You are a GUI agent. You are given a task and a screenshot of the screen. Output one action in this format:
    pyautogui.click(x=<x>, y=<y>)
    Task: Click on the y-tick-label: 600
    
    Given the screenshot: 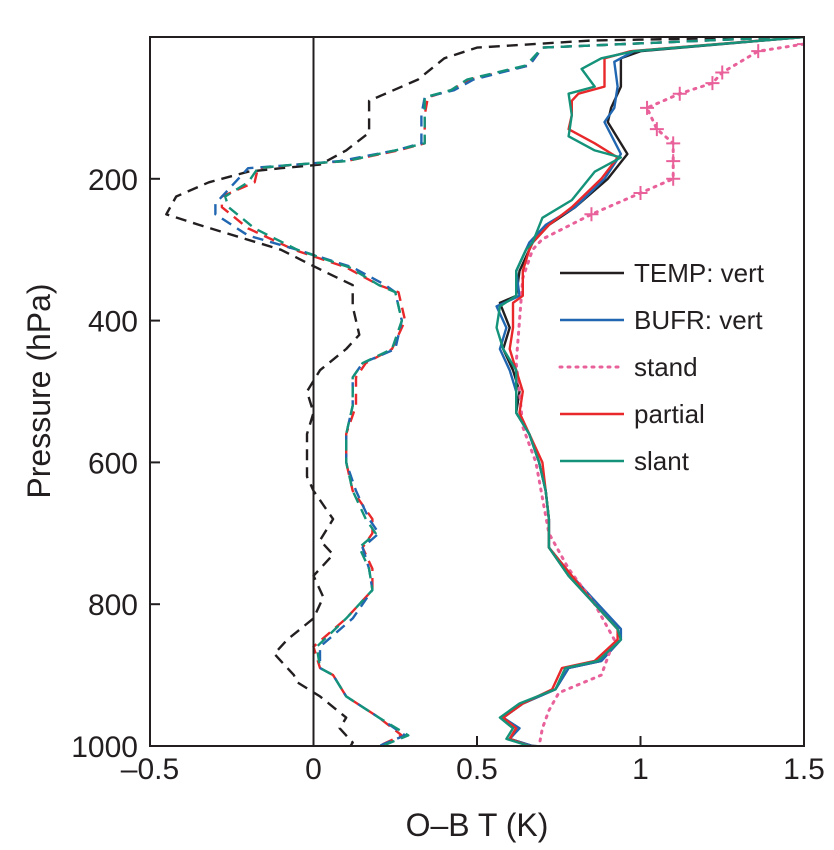 What is the action you would take?
    pyautogui.click(x=113, y=463)
    